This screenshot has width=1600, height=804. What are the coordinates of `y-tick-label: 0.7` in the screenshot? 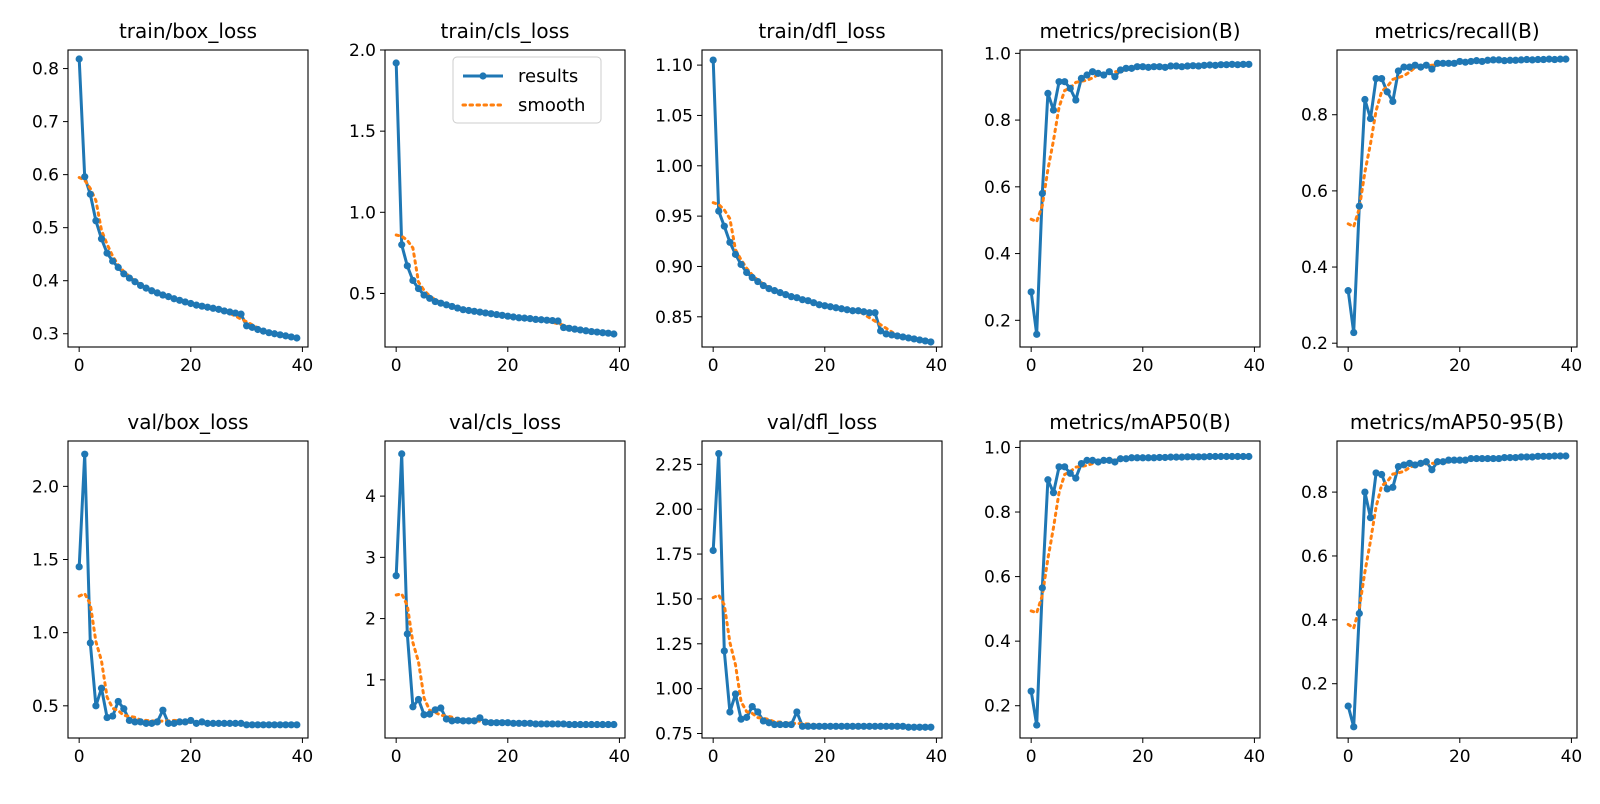 It's located at (45, 123).